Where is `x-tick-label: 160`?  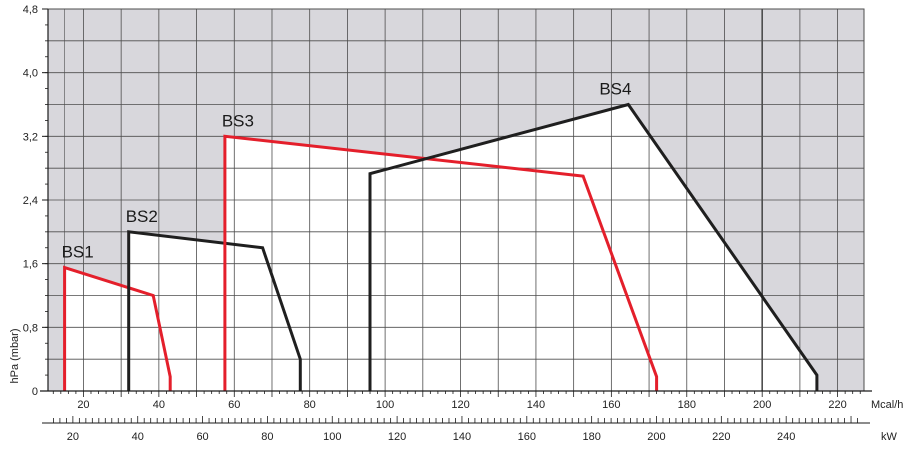
x-tick-label: 160 is located at coordinates (611, 405).